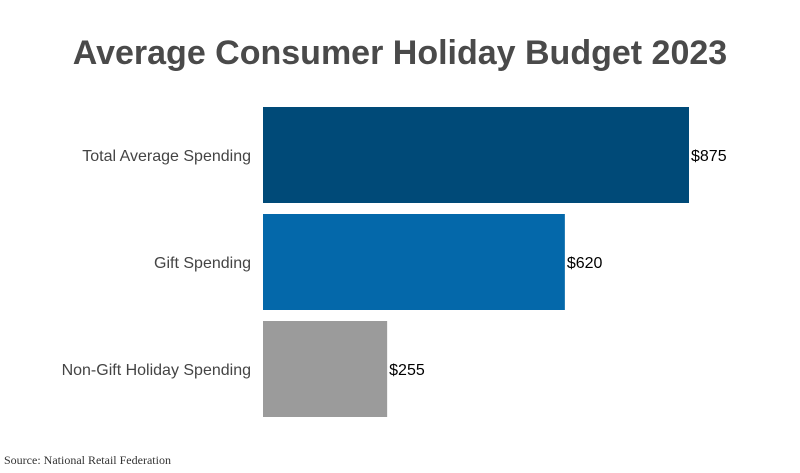 This screenshot has width=800, height=473. I want to click on source-note: Source: National Retail Federation, so click(87, 460).